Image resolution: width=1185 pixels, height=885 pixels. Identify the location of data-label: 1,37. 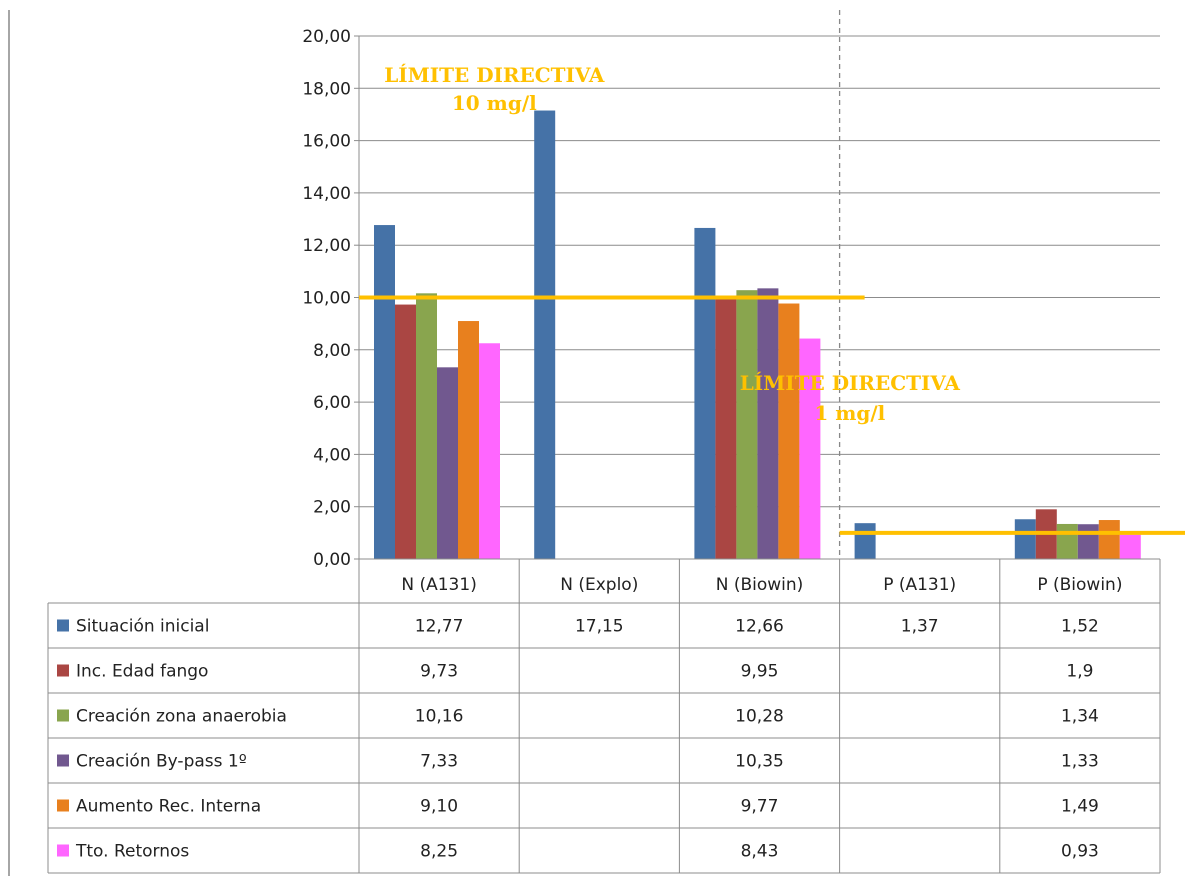
(920, 627).